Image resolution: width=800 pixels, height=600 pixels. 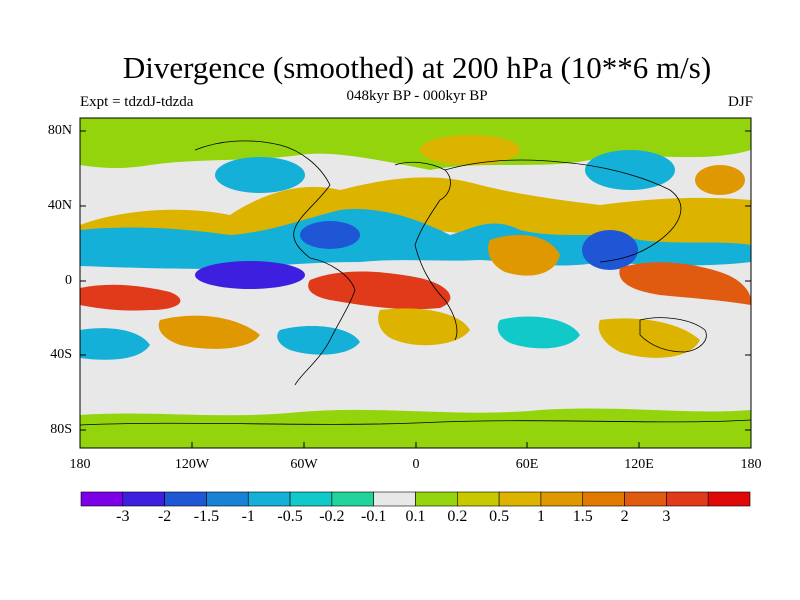 I want to click on colorbar-label: 0.2, so click(x=457, y=516).